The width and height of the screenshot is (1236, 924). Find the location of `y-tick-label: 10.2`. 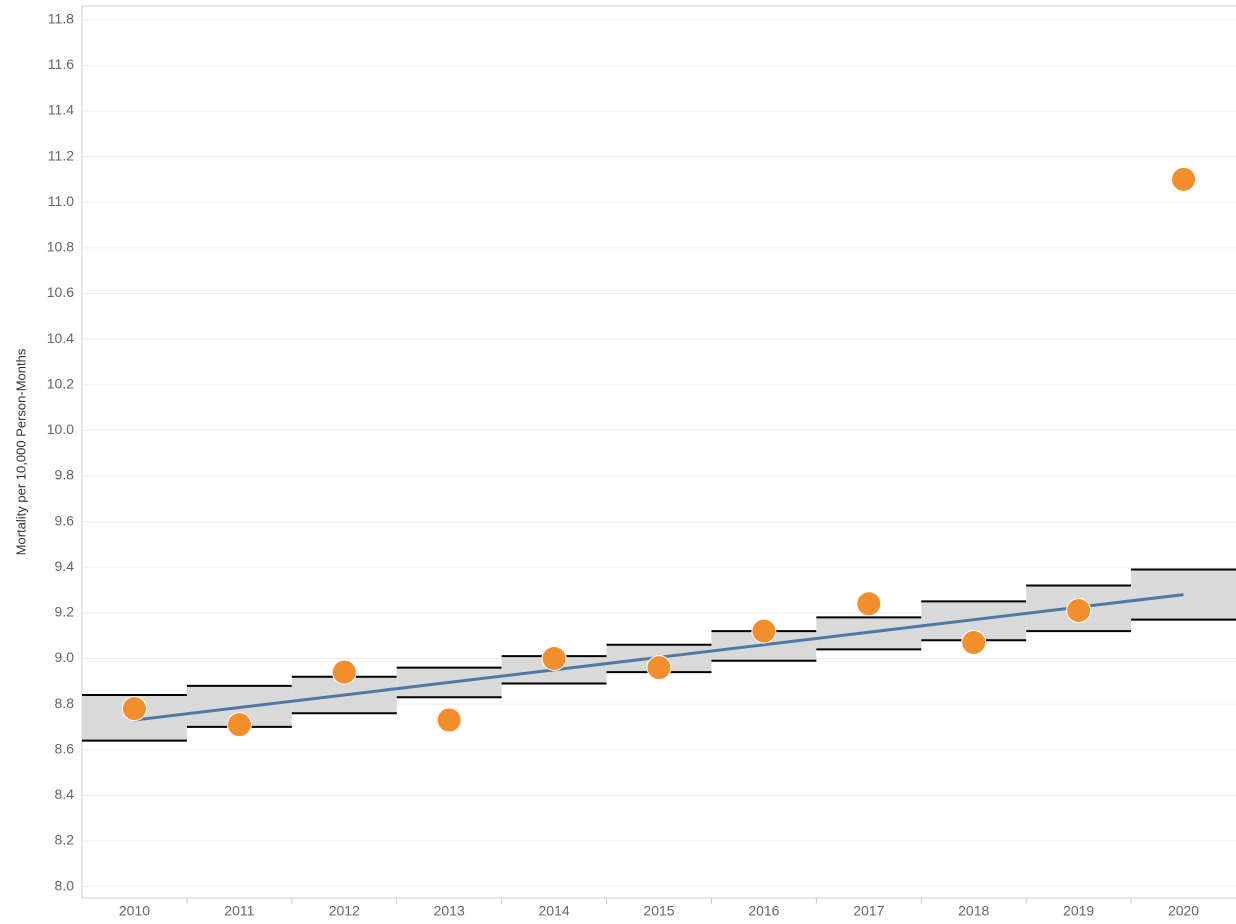

y-tick-label: 10.2 is located at coordinates (60, 383).